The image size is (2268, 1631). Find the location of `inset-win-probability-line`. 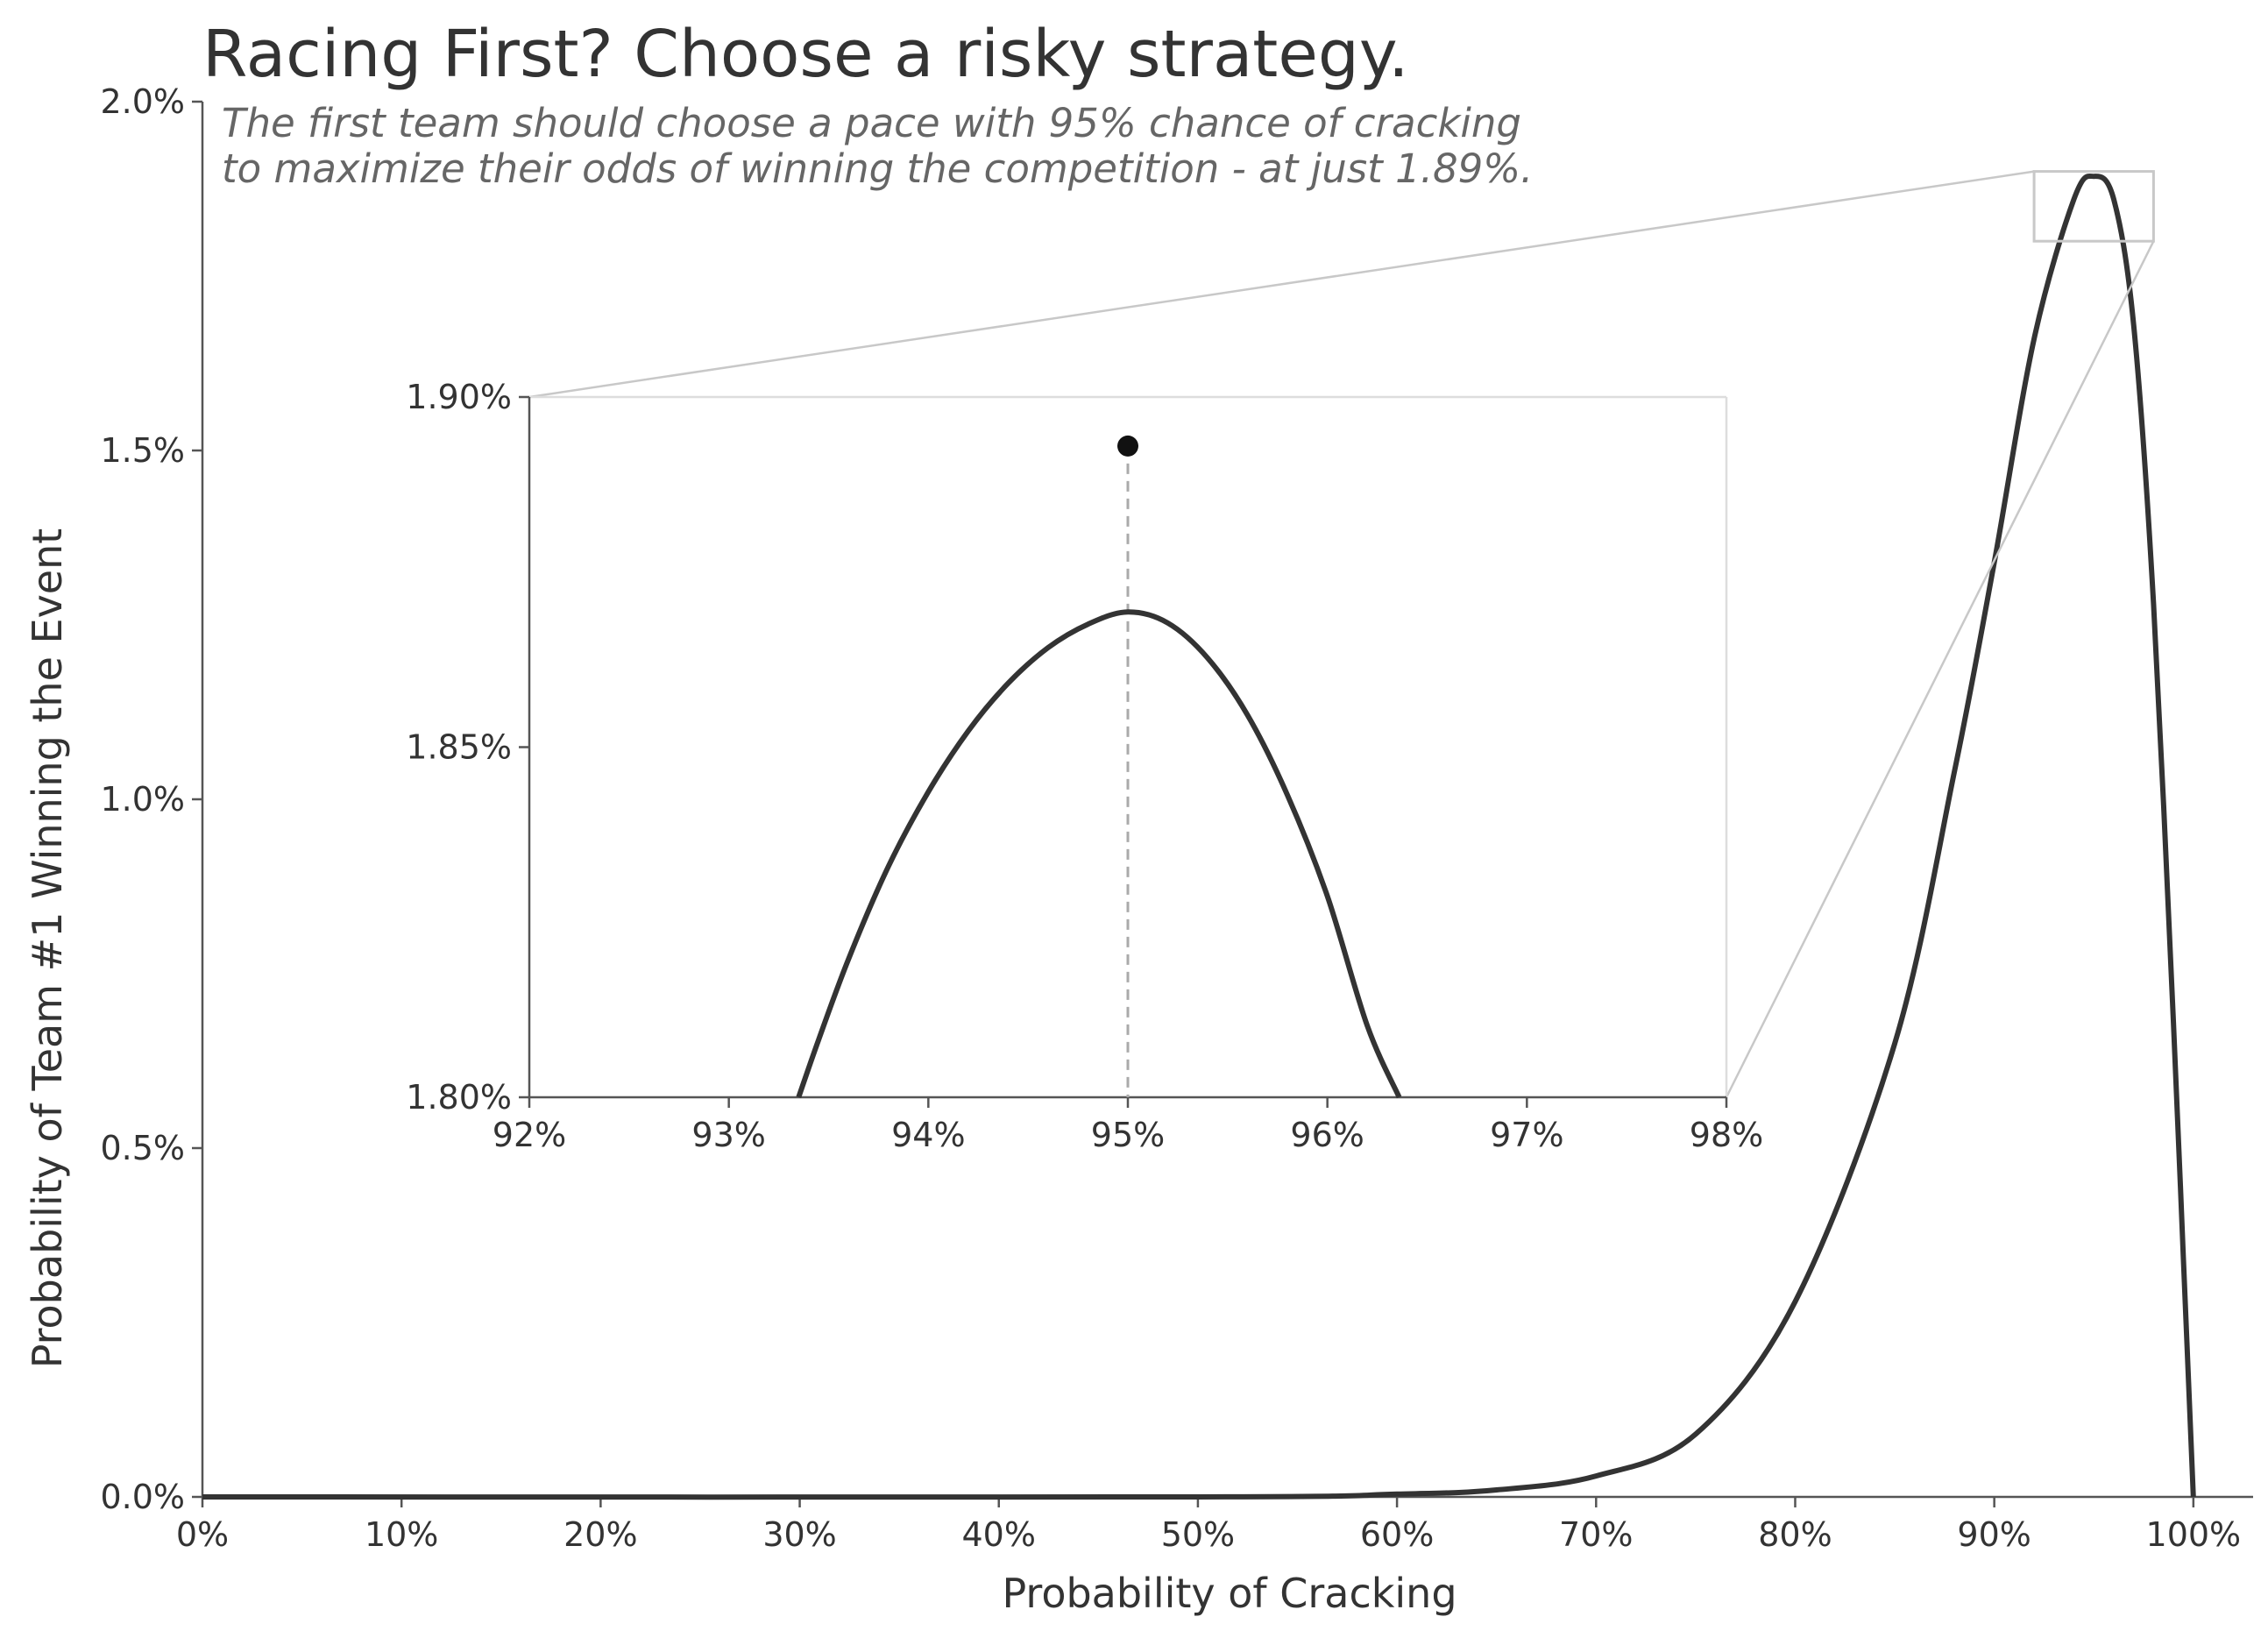

inset-win-probability-line is located at coordinates (1099, 854).